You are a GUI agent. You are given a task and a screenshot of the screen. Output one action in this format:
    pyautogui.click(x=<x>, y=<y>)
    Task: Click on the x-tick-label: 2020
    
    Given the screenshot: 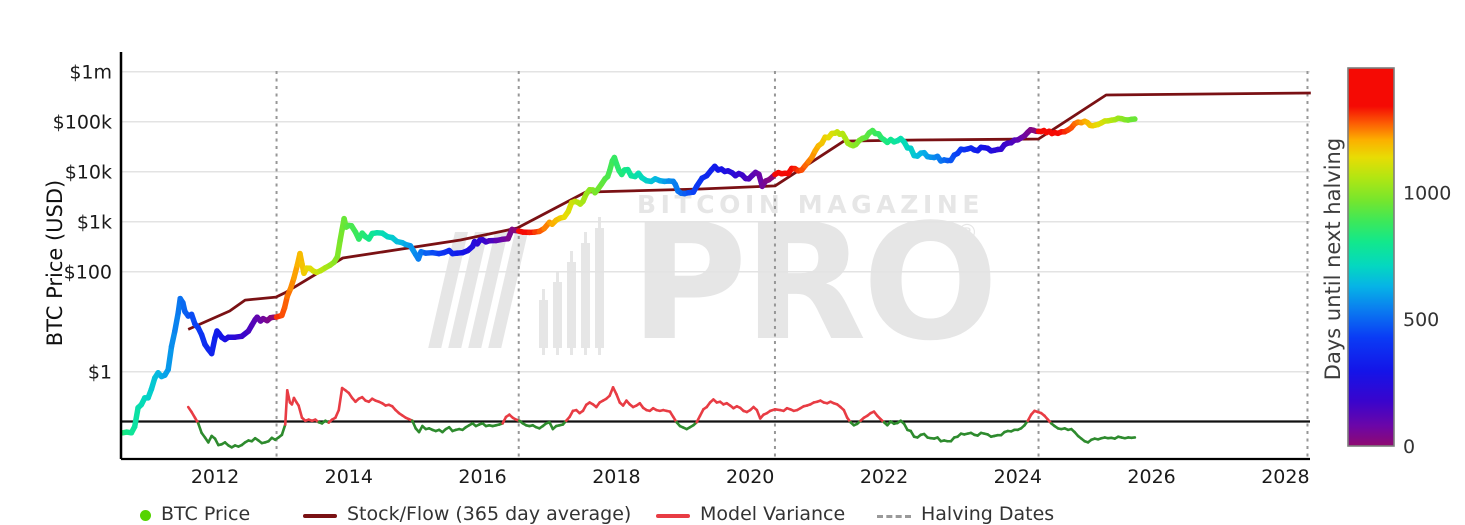 What is the action you would take?
    pyautogui.click(x=750, y=477)
    